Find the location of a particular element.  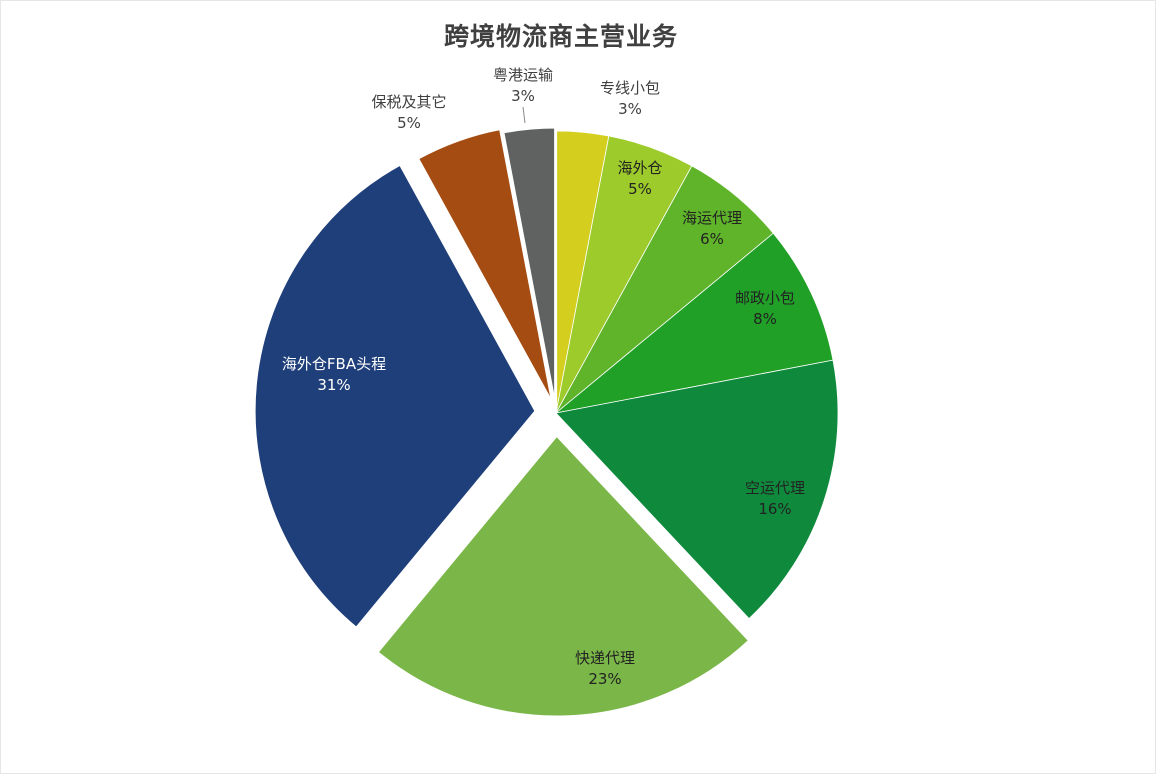

slice-label: 海外仓 is located at coordinates (639, 168).